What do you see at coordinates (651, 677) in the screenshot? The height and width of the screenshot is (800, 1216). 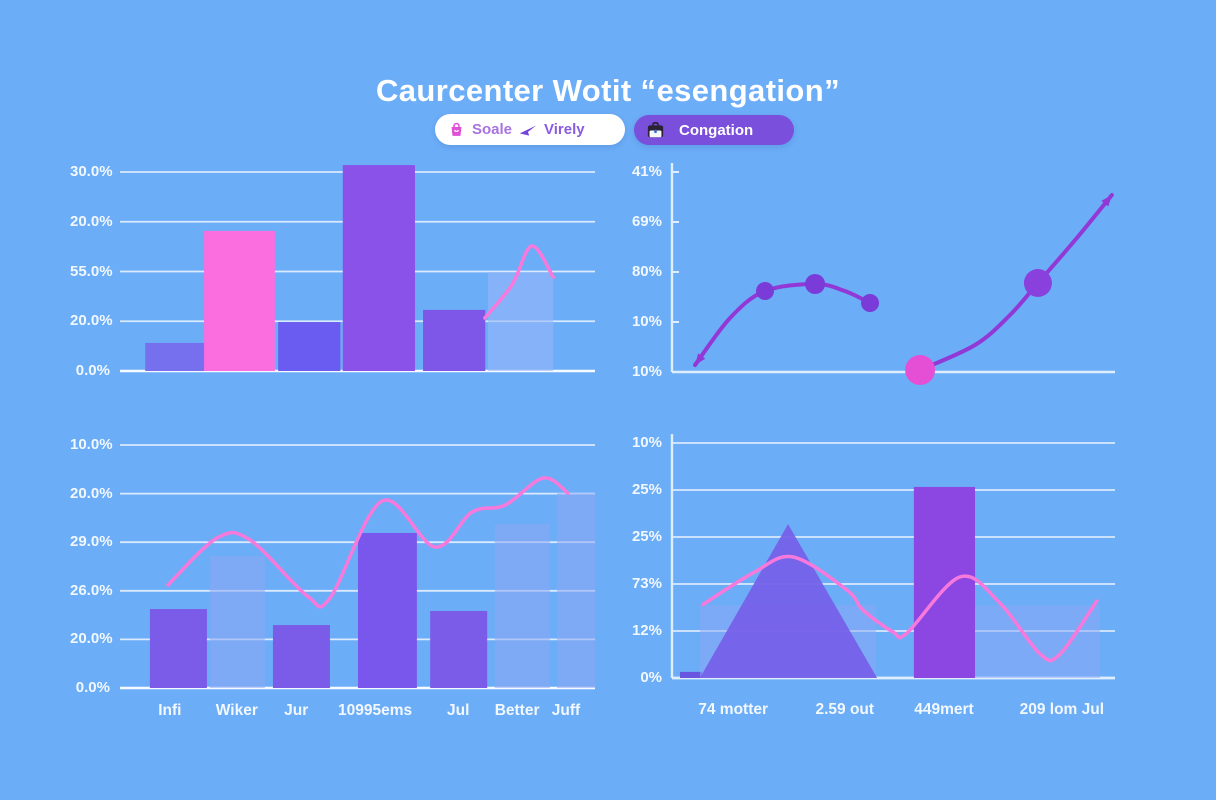 I see `y-axis-tick-label: 0%` at bounding box center [651, 677].